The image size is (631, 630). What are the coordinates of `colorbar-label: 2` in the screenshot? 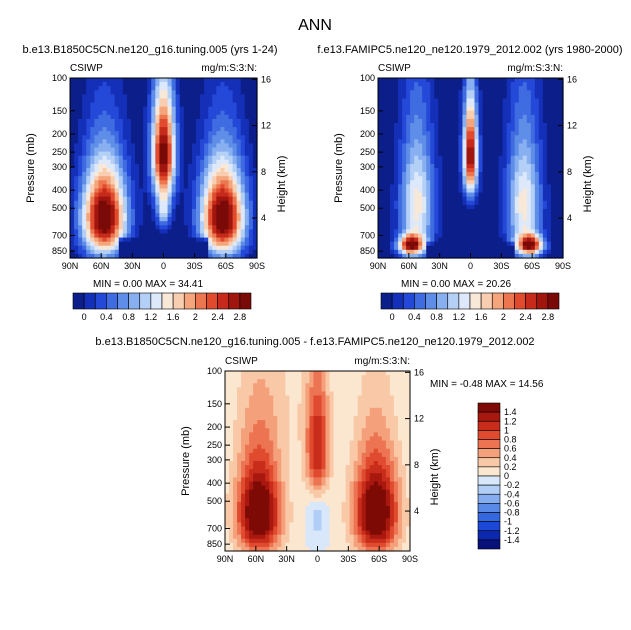 It's located at (503, 317).